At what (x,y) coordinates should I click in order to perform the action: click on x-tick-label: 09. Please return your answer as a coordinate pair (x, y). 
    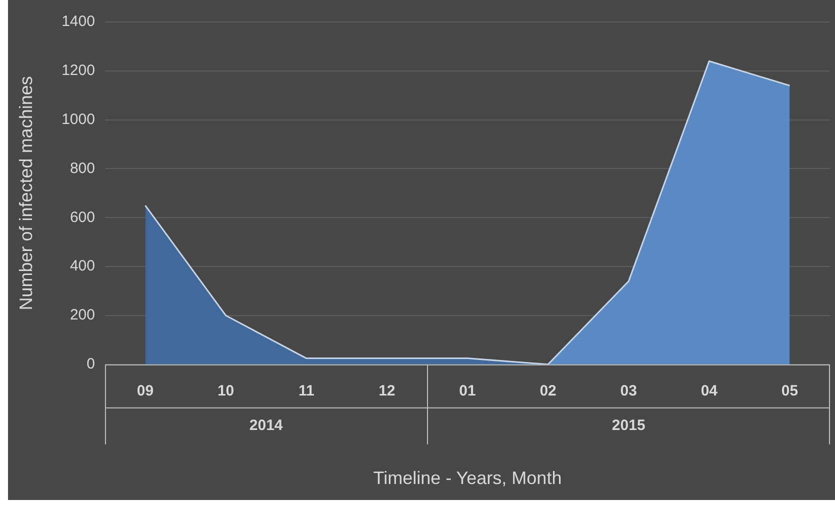
    Looking at the image, I should click on (145, 391).